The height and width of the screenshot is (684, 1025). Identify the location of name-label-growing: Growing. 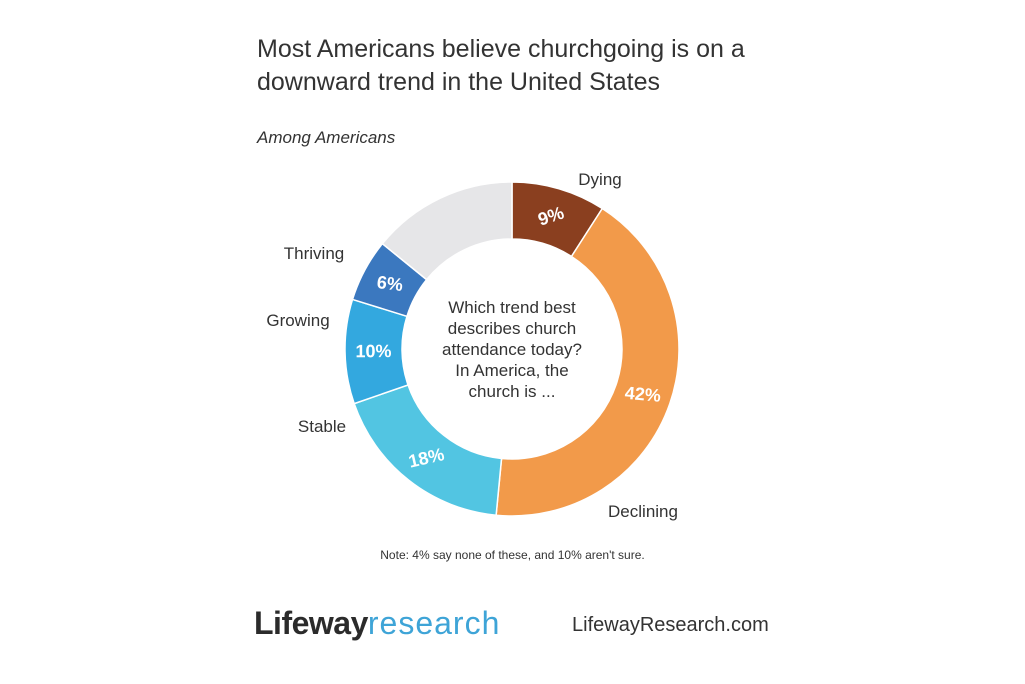
(297, 320).